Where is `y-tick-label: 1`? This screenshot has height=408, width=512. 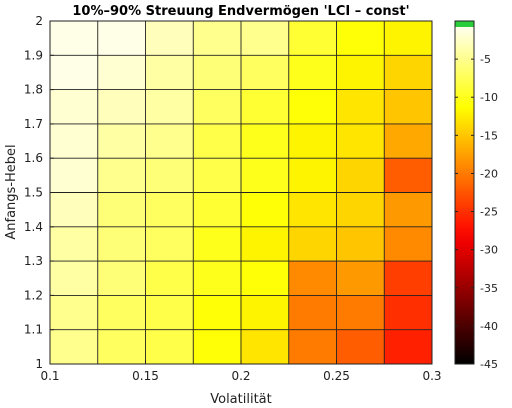 y-tick-label: 1 is located at coordinates (39, 364).